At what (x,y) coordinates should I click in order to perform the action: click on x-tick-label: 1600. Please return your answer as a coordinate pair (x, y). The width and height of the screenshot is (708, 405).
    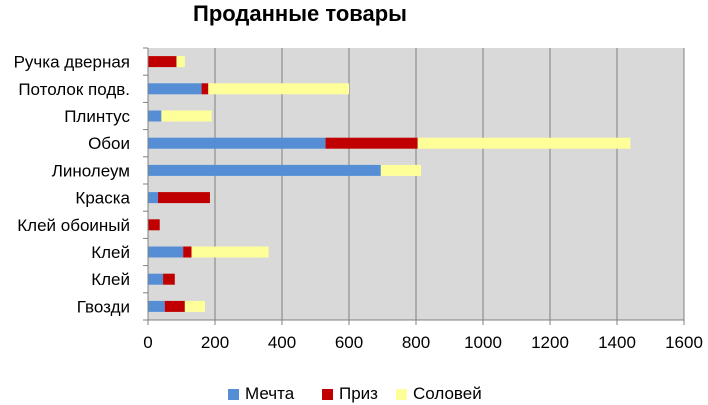
    Looking at the image, I should click on (684, 342).